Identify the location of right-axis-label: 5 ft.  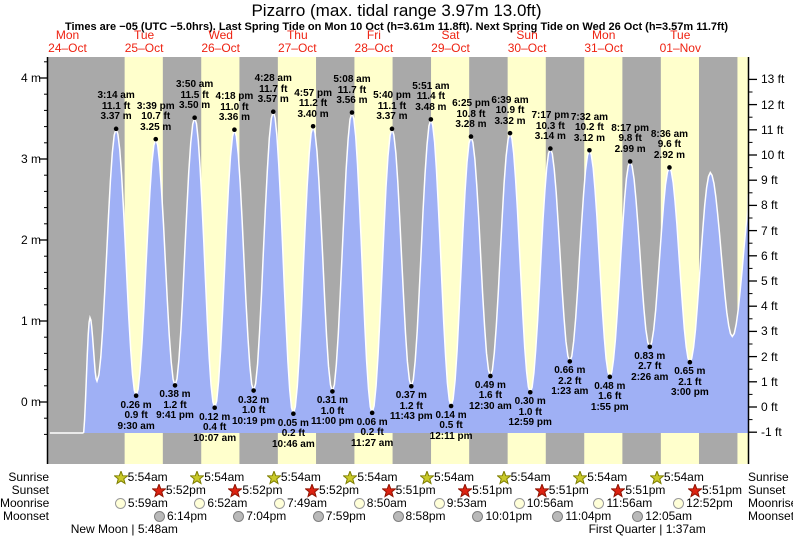
(769, 281).